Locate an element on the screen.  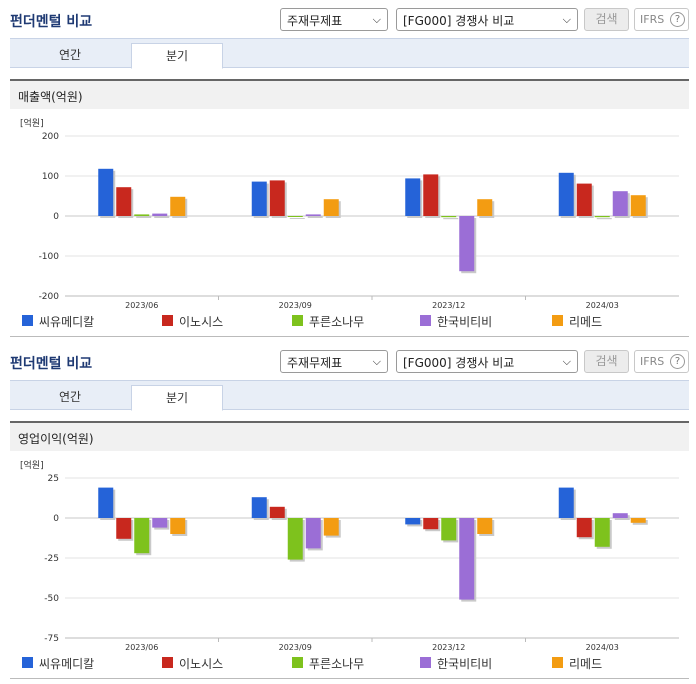
x-tick-label: 2023/12 is located at coordinates (448, 305).